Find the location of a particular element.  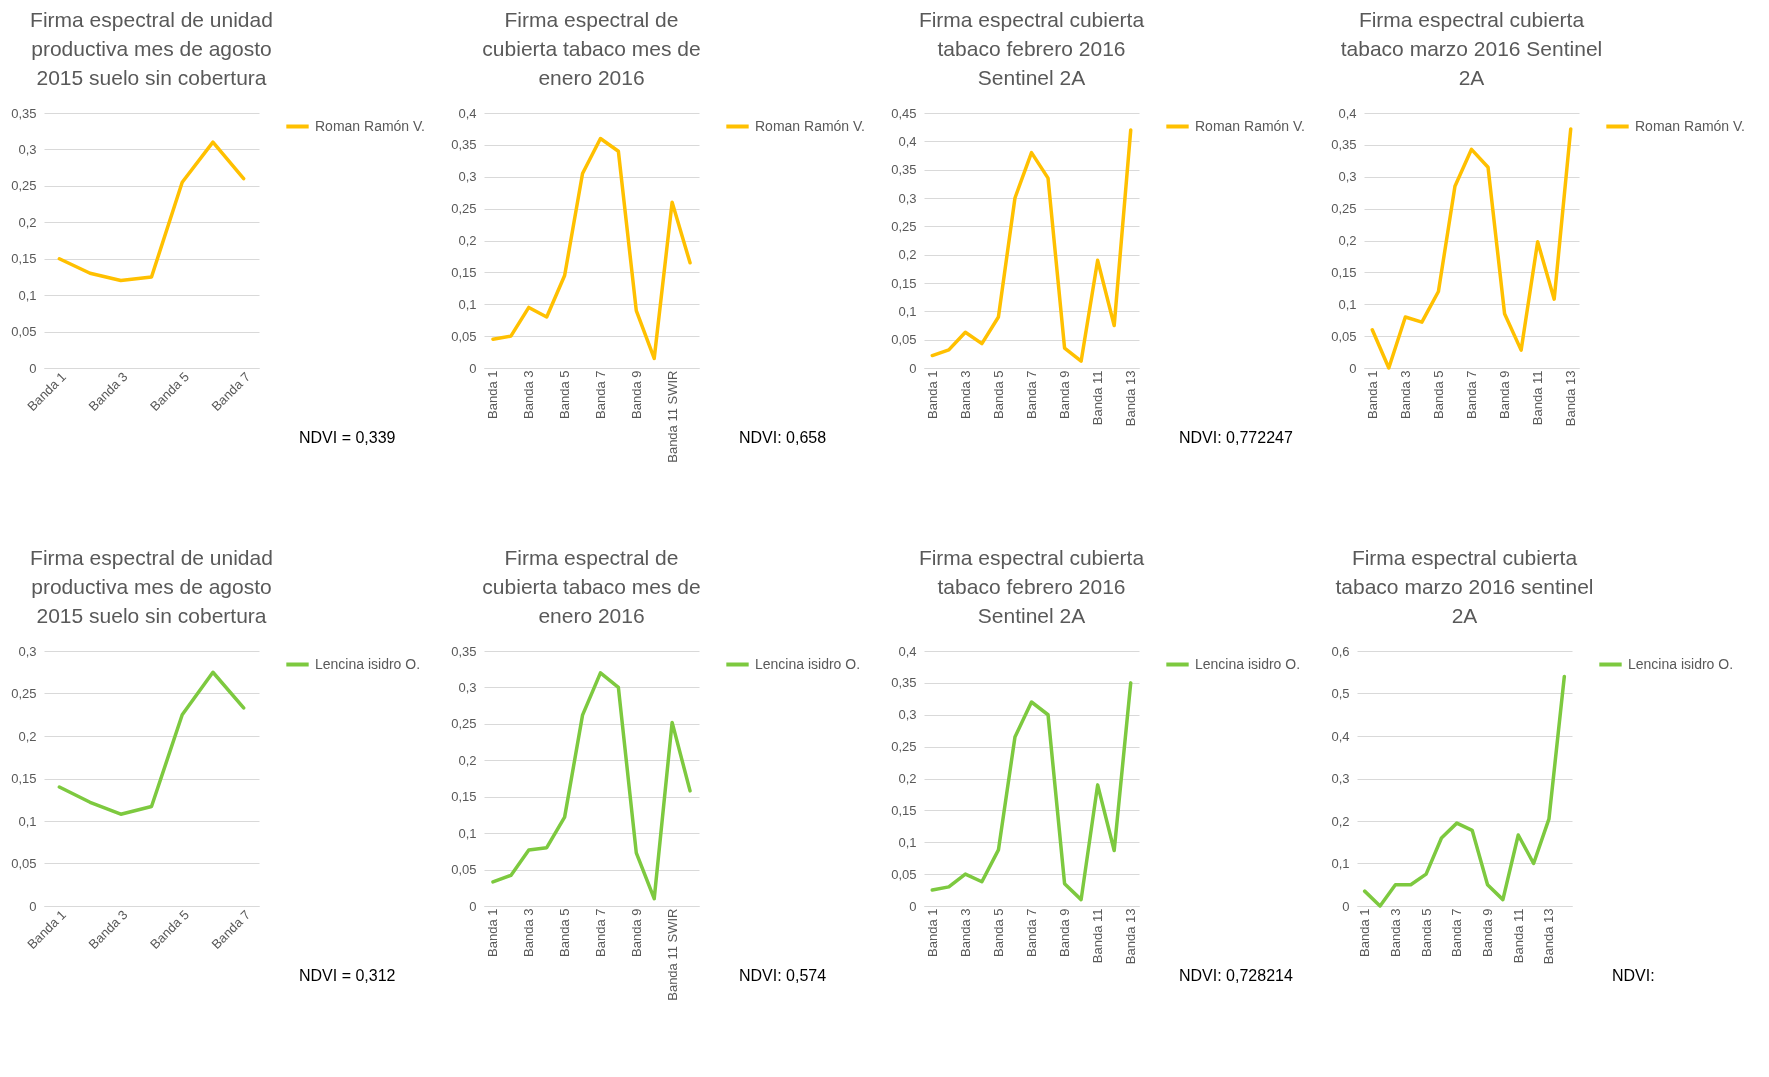

chart-title: Firma espectral de cubierta tabaco mes de enero 2016 is located at coordinates (591, 48).